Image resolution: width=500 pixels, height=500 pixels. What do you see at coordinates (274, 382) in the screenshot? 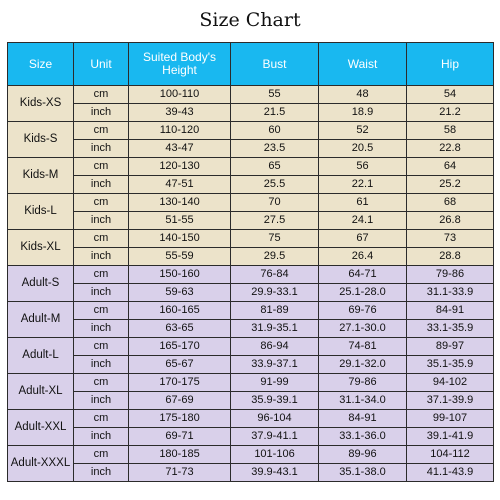
I see `bust-cell: 91-99` at bounding box center [274, 382].